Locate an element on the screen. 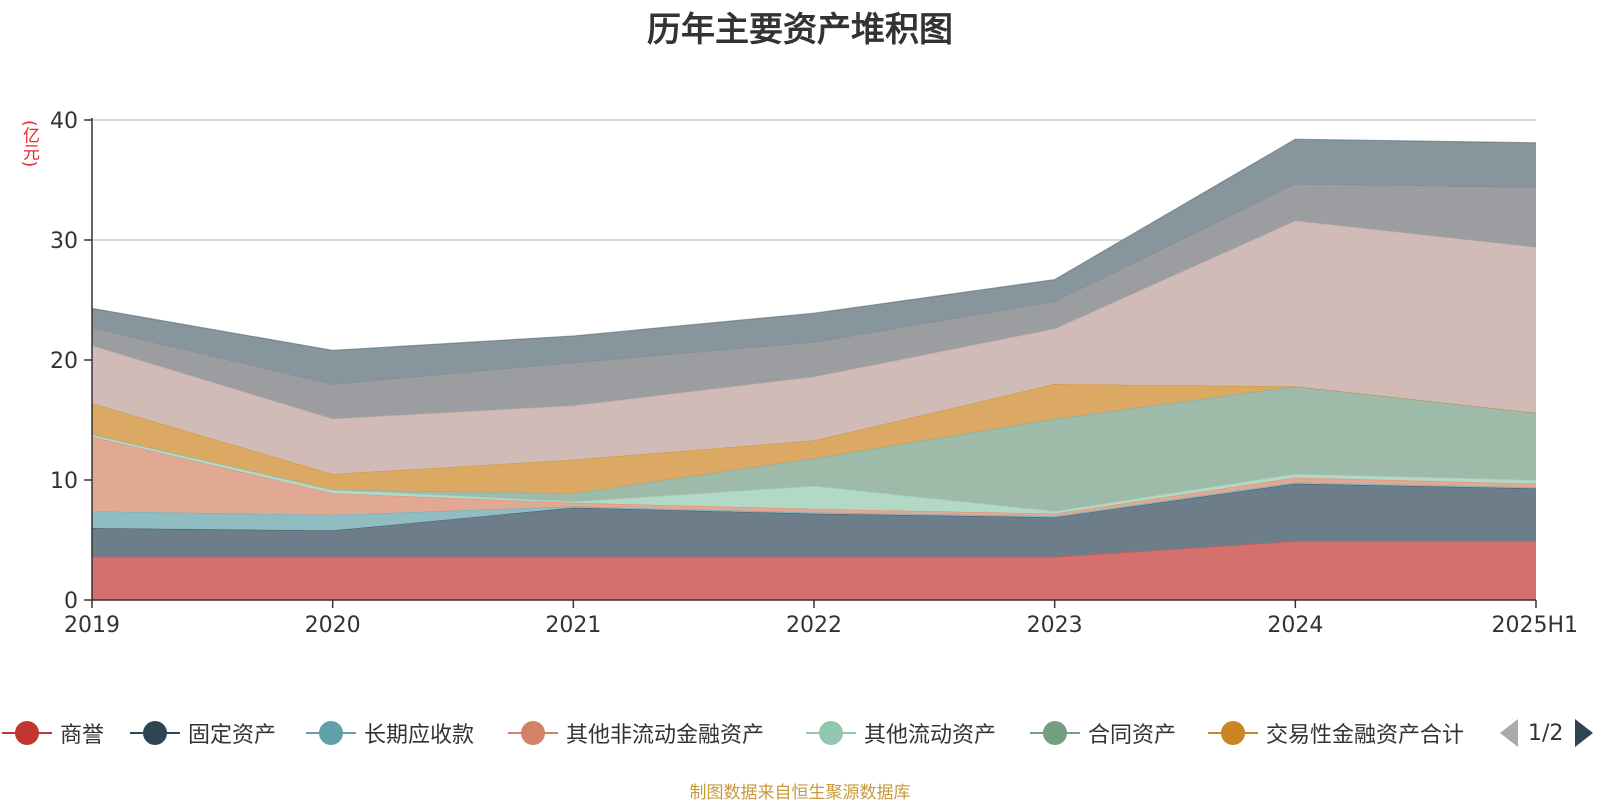 Image resolution: width=1600 pixels, height=803 pixels. legend-label: 交易性金融资产合计 is located at coordinates (1365, 735).